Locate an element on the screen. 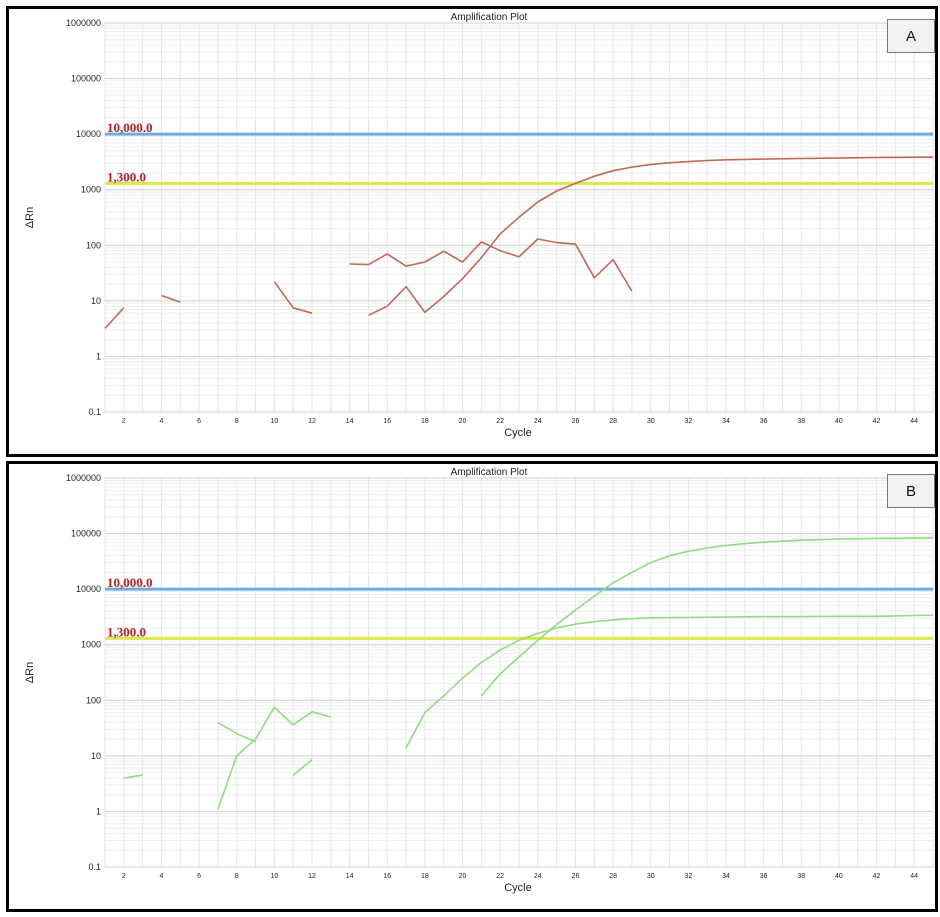 The height and width of the screenshot is (917, 940). panel-b-label: B is located at coordinates (911, 491).